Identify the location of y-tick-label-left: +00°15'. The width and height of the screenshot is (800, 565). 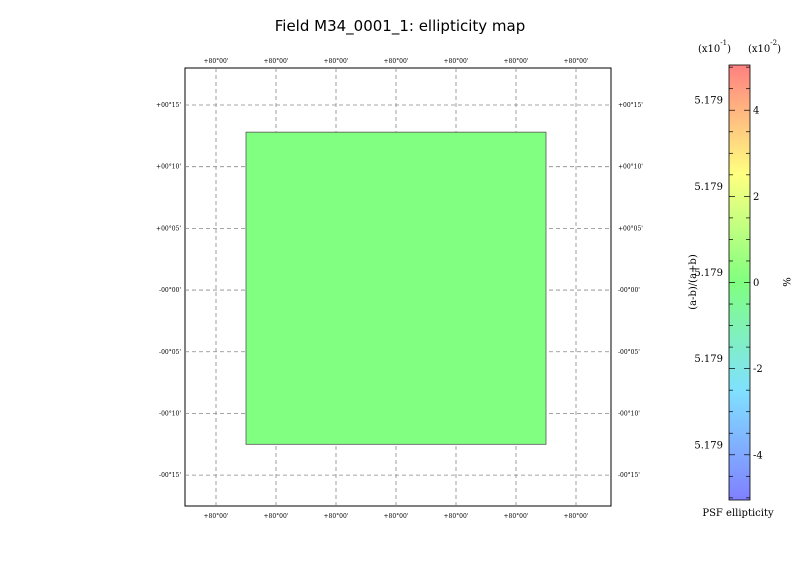
(168, 105).